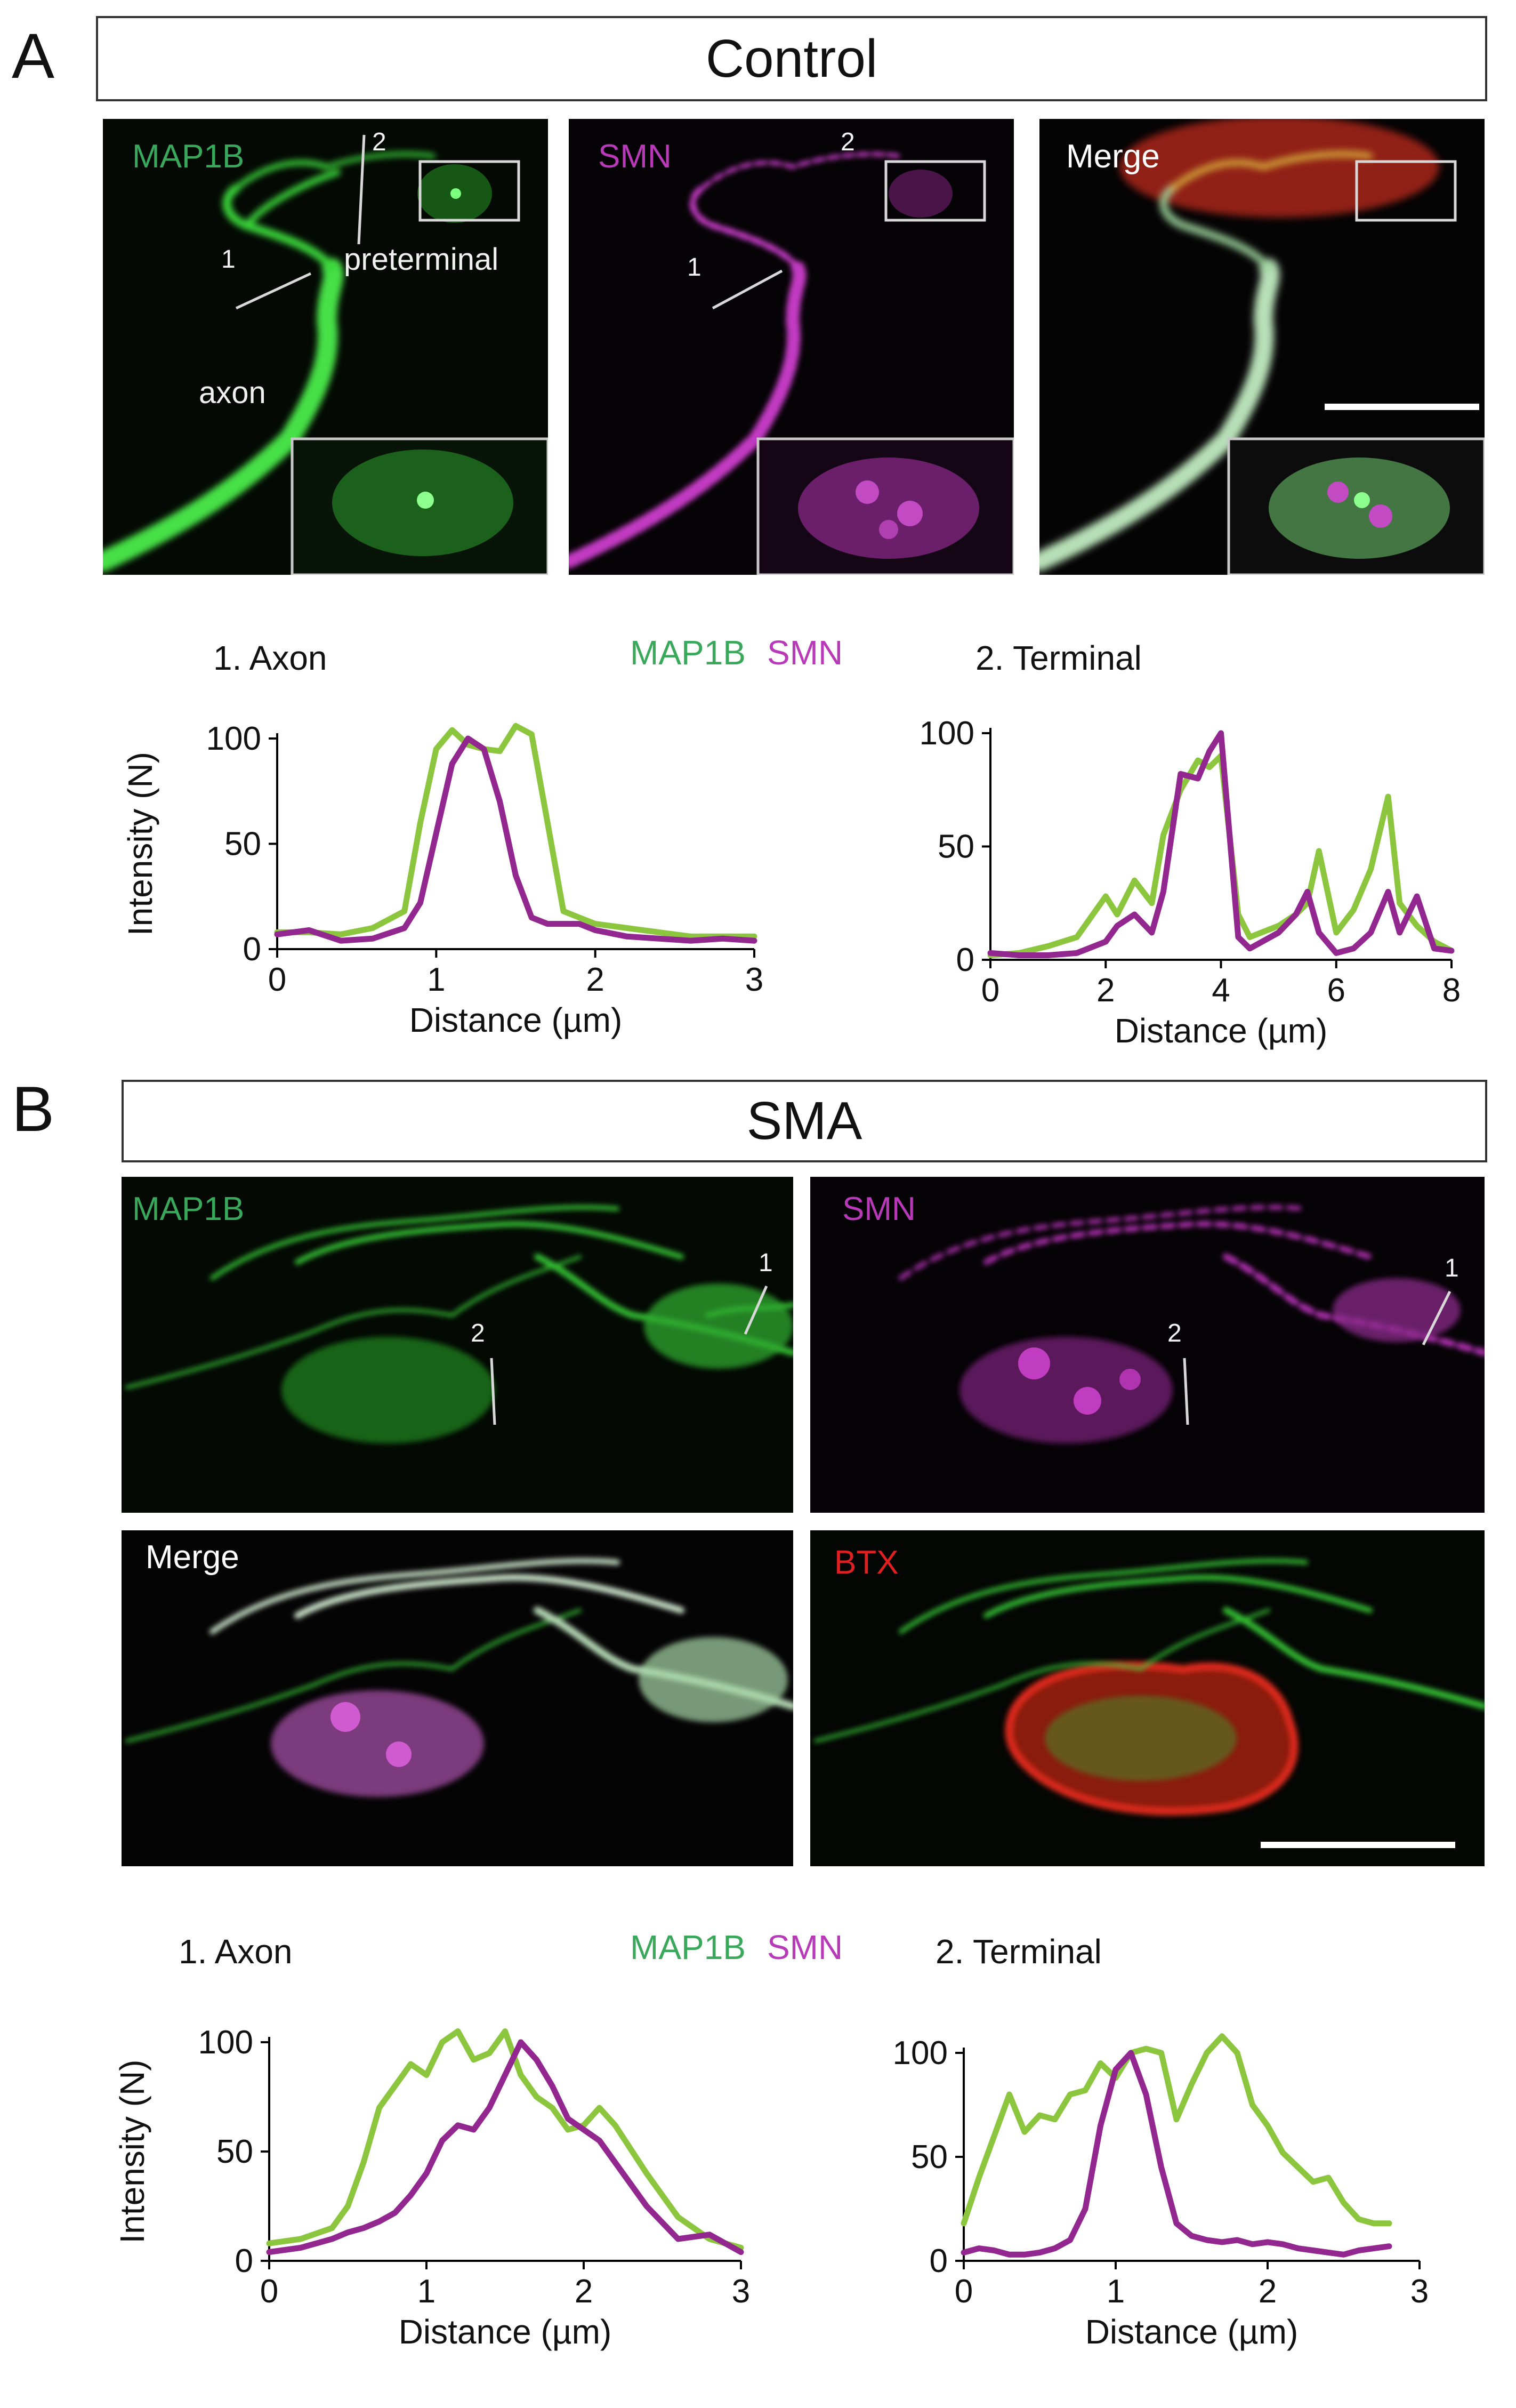 This screenshot has height=2408, width=1516. Describe the element at coordinates (505, 2147) in the screenshot. I see `chart-2-series-smn` at that location.